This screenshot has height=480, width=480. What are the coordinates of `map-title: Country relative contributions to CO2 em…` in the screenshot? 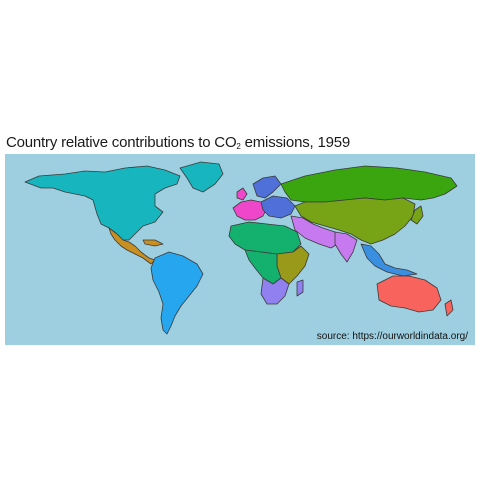 It's located at (178, 142).